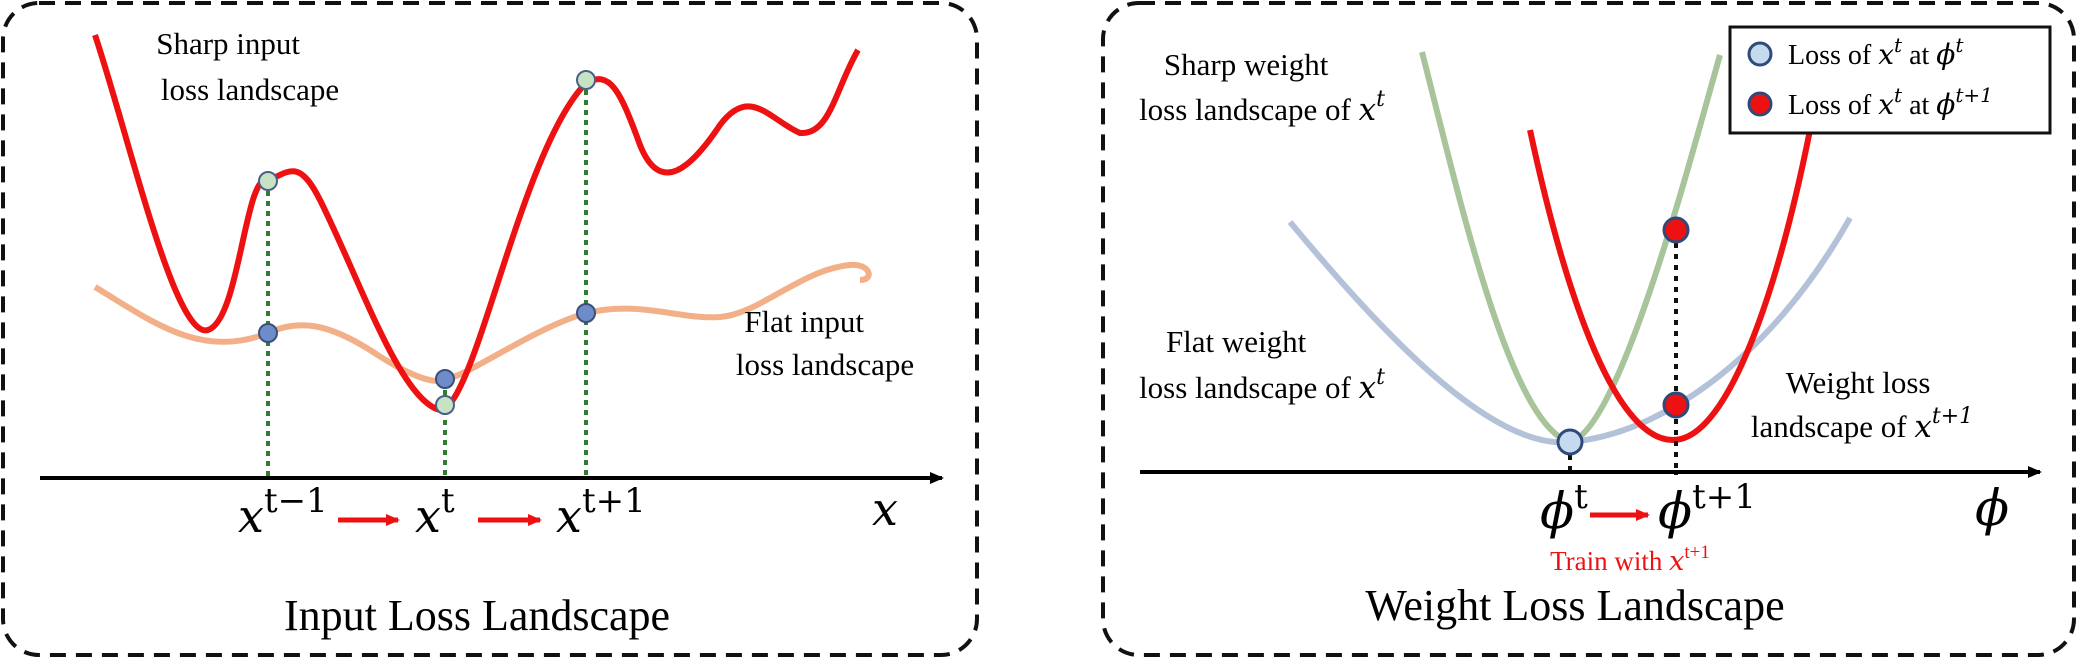 This screenshot has height=669, width=2079. Describe the element at coordinates (1862, 405) in the screenshot. I see `weight-t1-label: Weight loss landscape of xt+1` at that location.